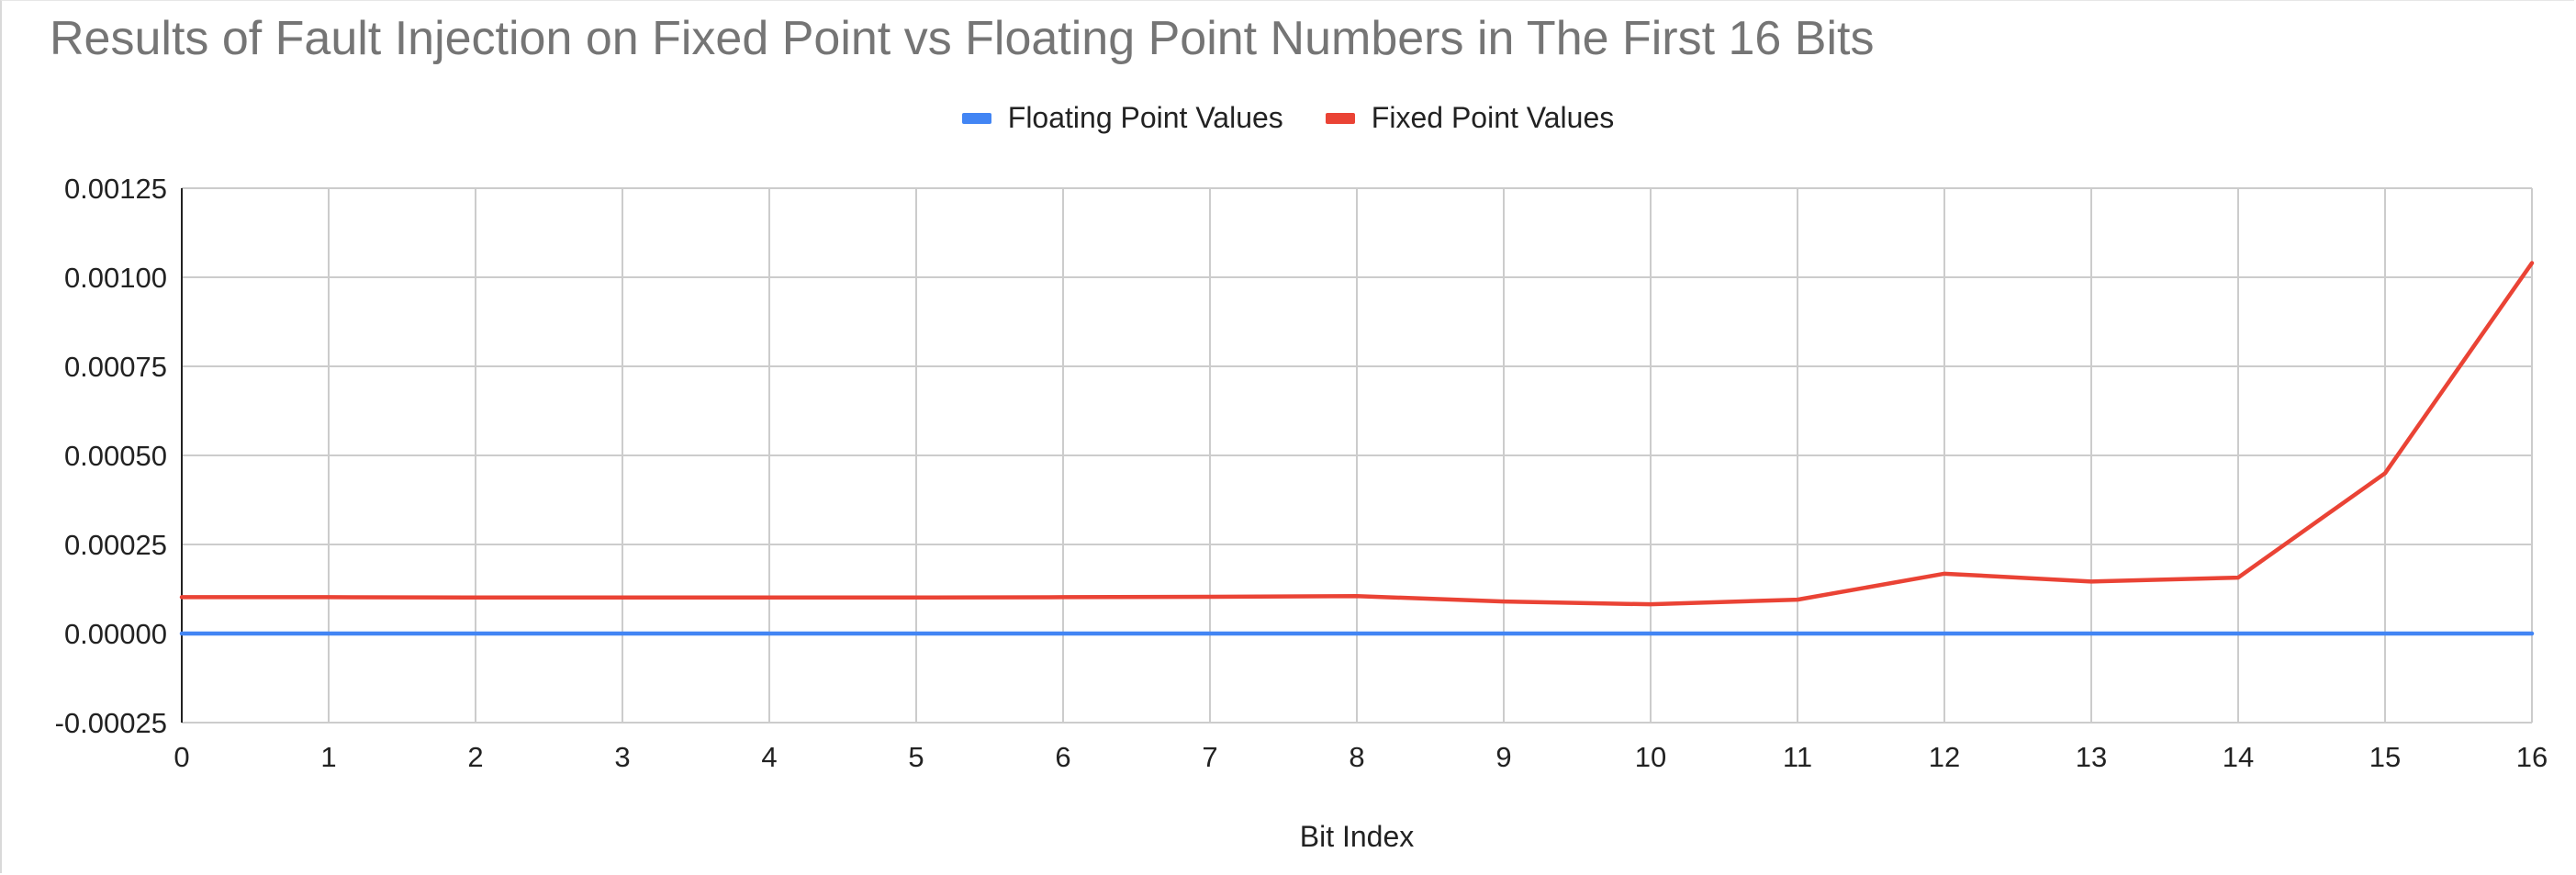 The image size is (2576, 875). What do you see at coordinates (115, 634) in the screenshot?
I see `y-tick-label: 0.00000` at bounding box center [115, 634].